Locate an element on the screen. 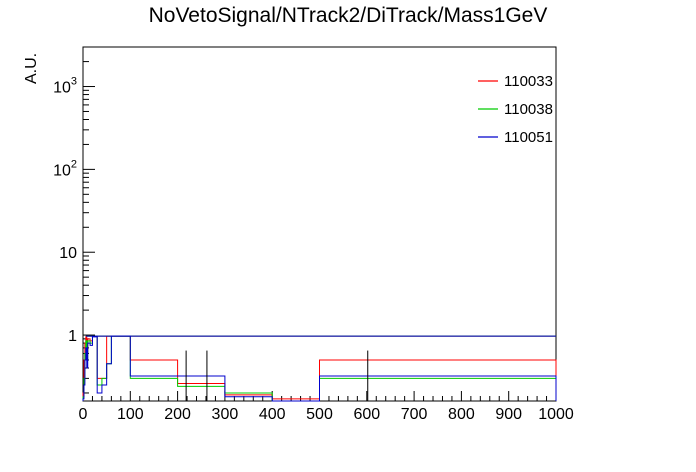 The height and width of the screenshot is (472, 696). x-tick-label: 600 is located at coordinates (366, 414).